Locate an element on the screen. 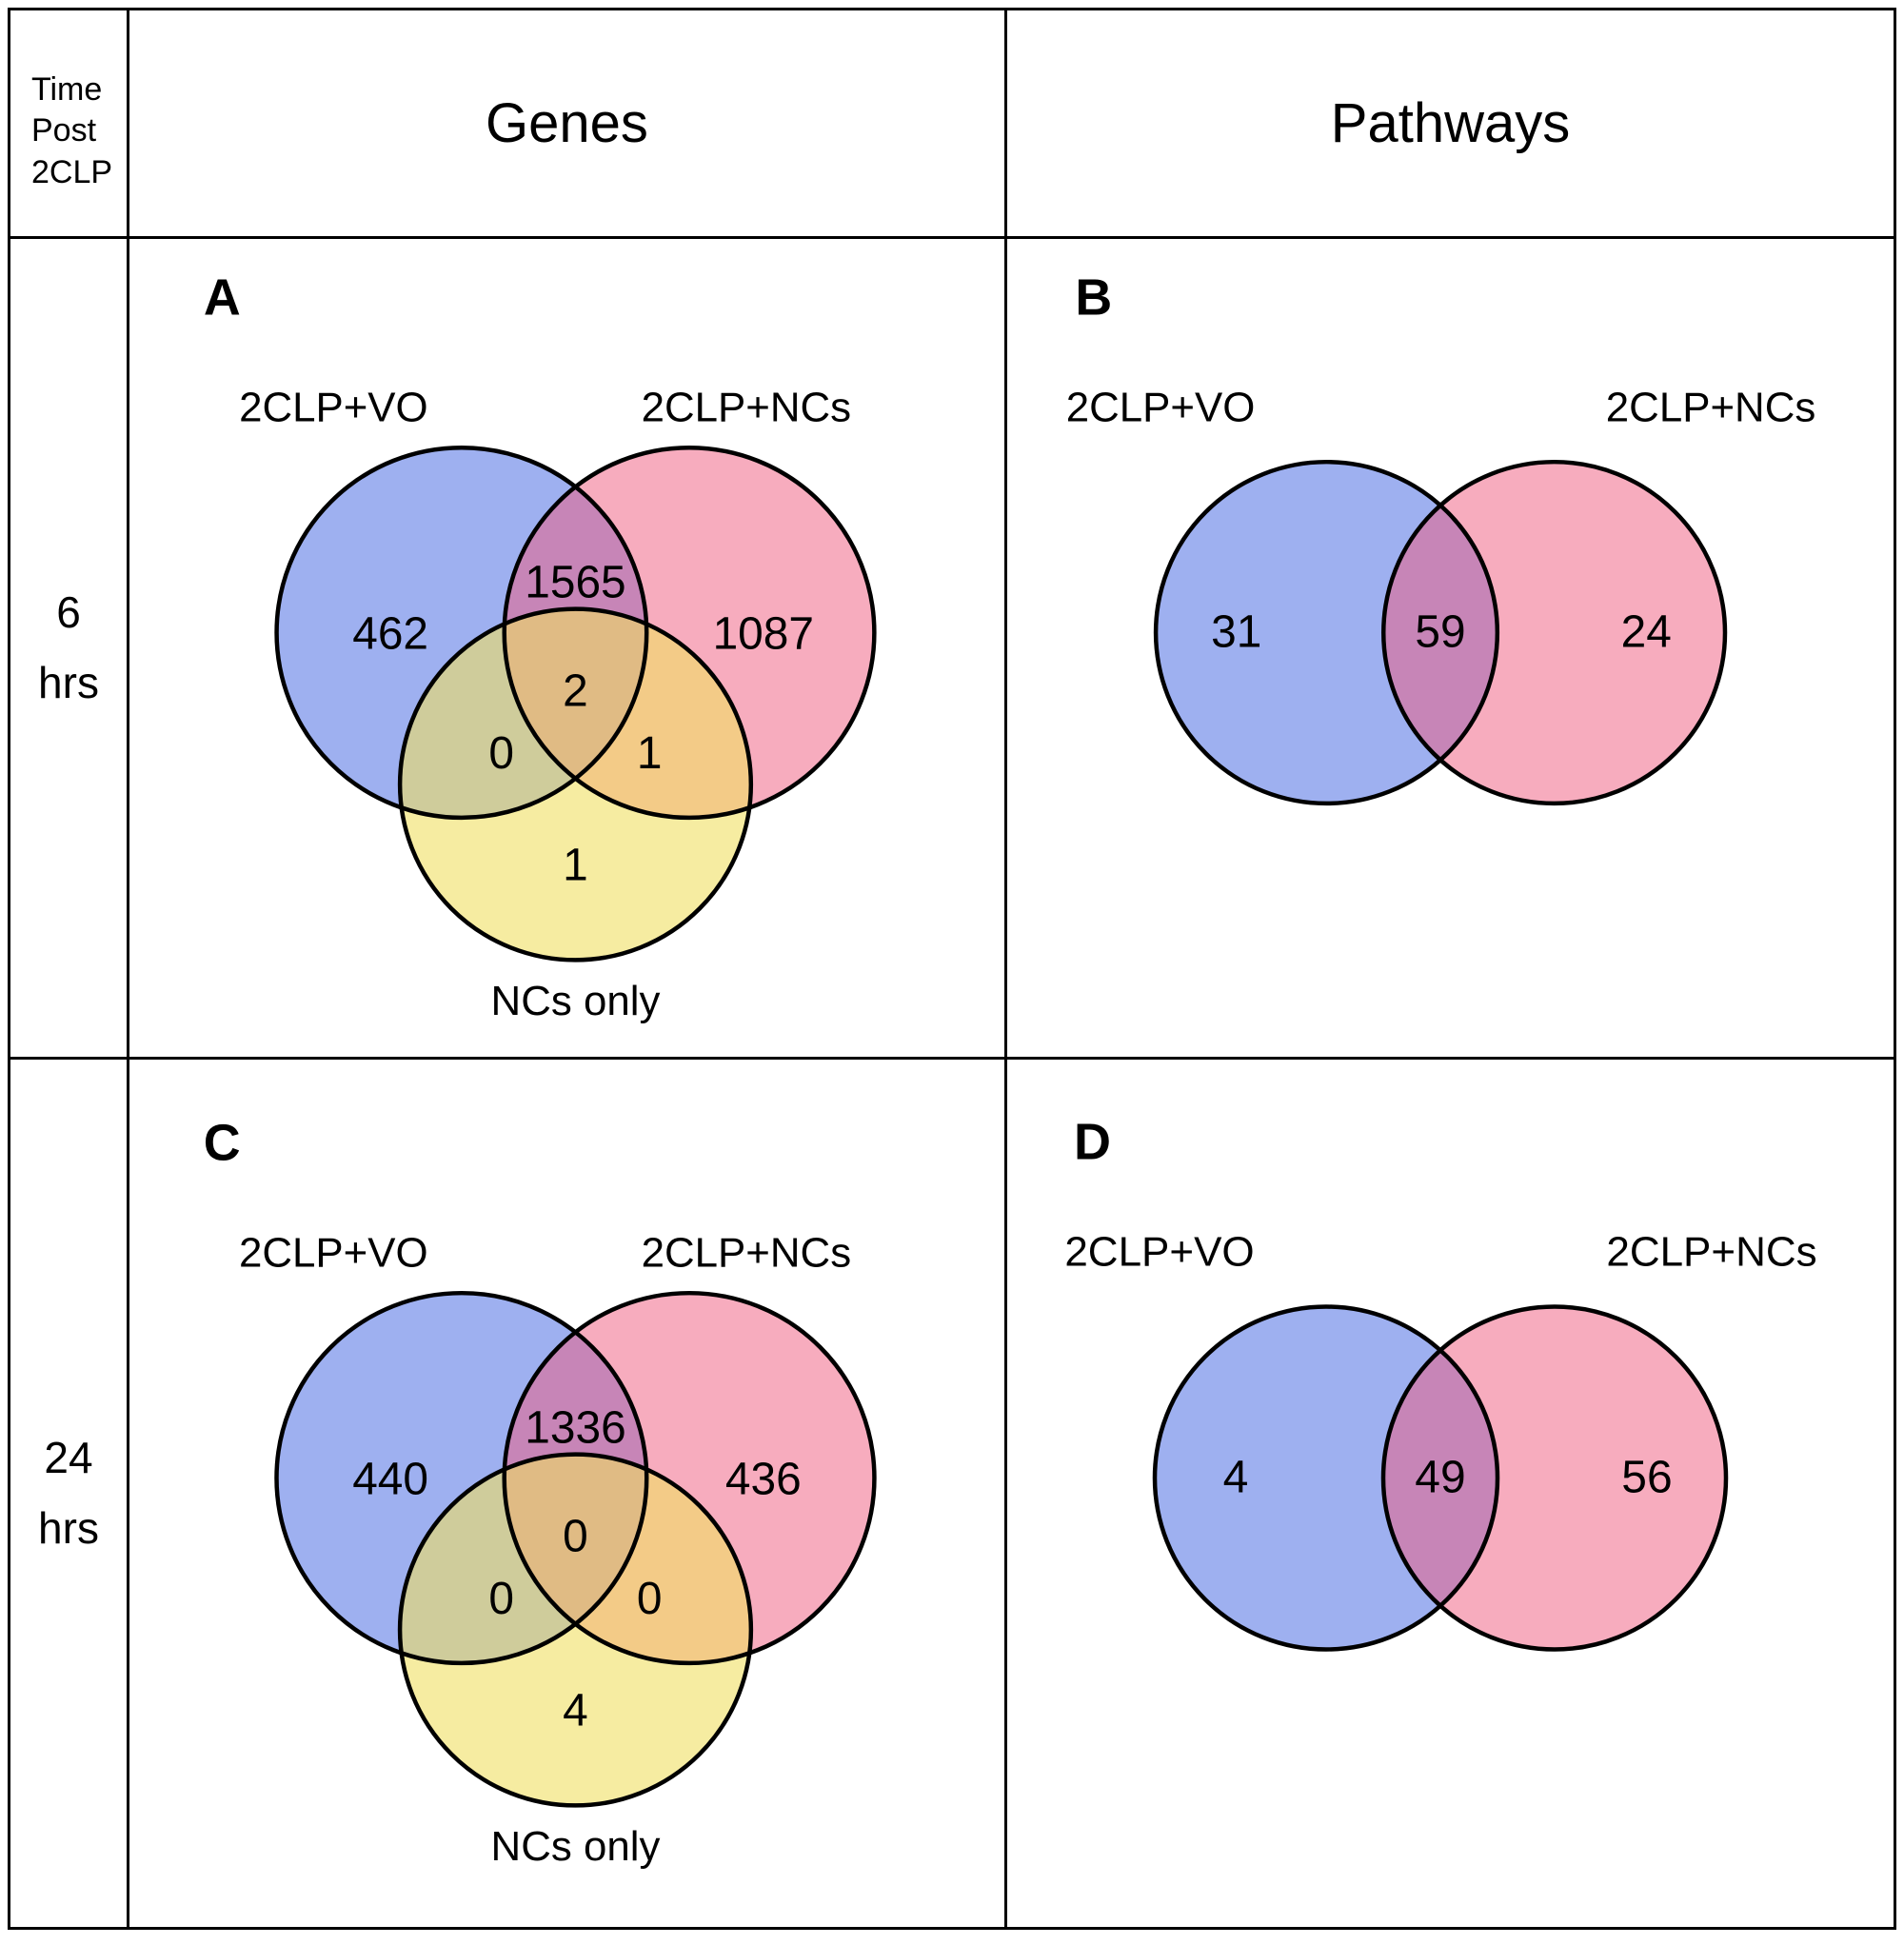  venn-a-count-all-three: 2 is located at coordinates (575, 690).